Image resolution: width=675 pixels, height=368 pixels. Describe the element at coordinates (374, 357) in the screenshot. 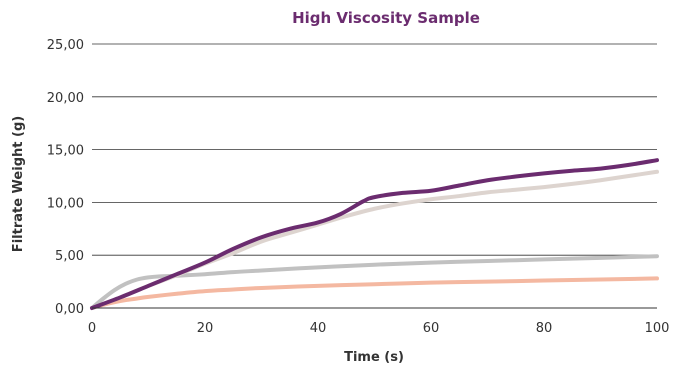

I see `x-axis-label: Time (s)` at that location.